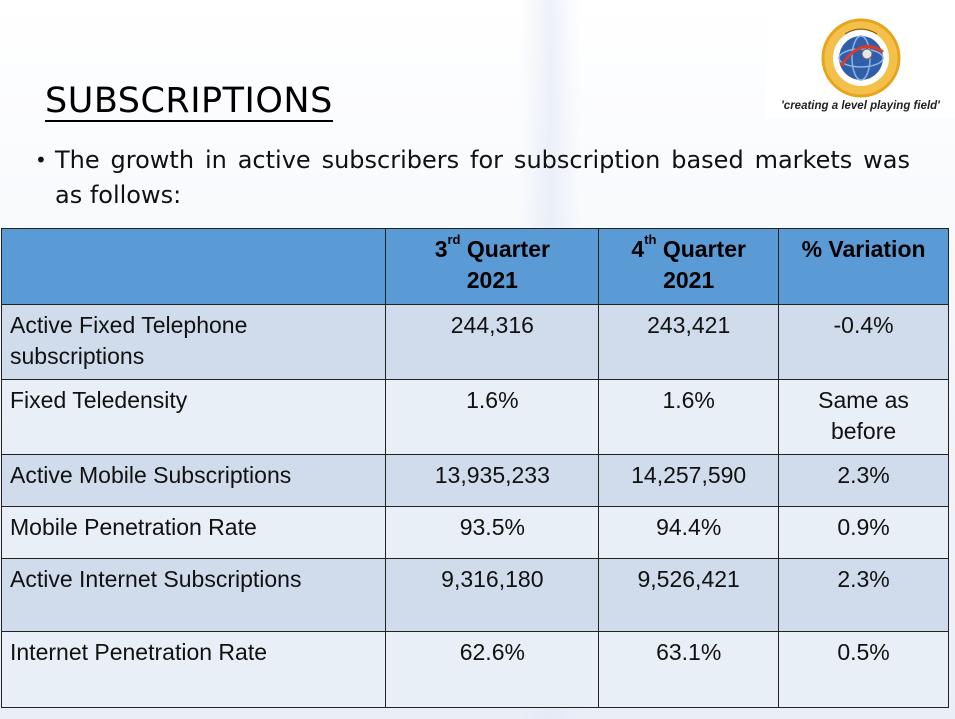  Describe the element at coordinates (863, 532) in the screenshot. I see `variation-value: 0.9%` at that location.